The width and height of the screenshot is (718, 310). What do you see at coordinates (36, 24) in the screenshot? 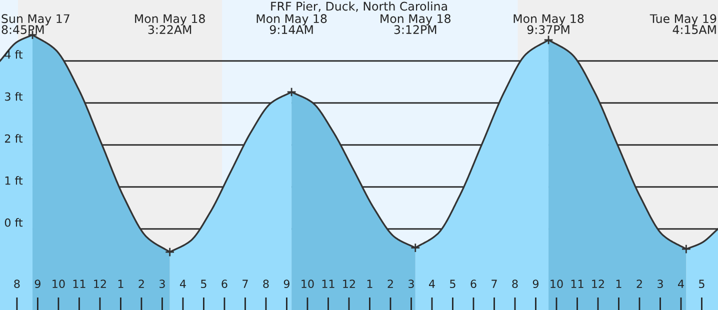
I see `annotation: Sun May 17 8:45PM` at bounding box center [36, 24].